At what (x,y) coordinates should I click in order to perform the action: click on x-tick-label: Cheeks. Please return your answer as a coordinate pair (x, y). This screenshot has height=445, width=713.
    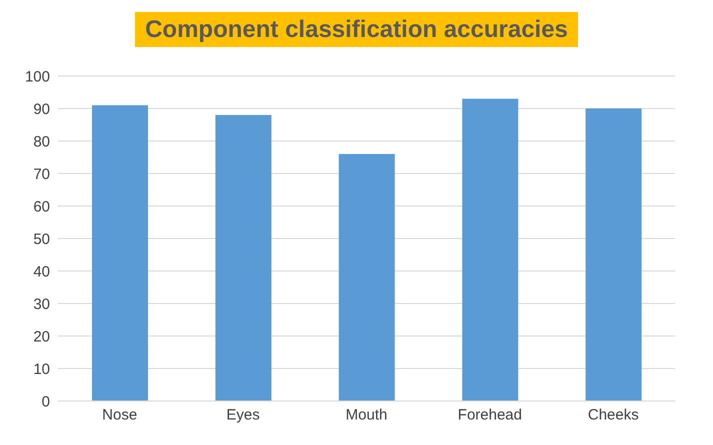
    Looking at the image, I should click on (613, 415).